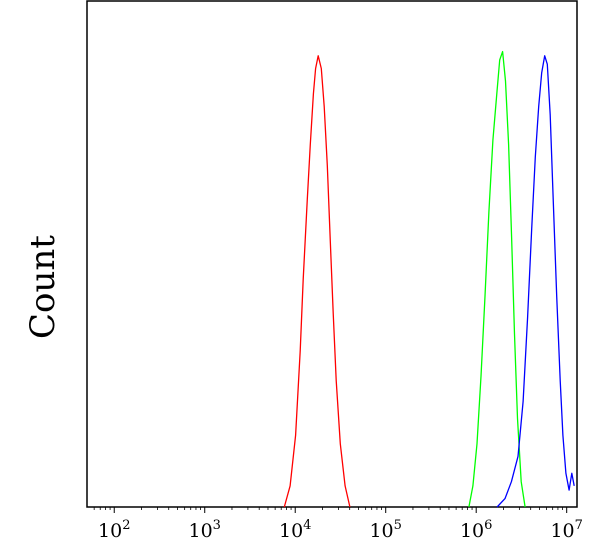  I want to click on x-tick-label-4: 10⁶, so click(476, 530).